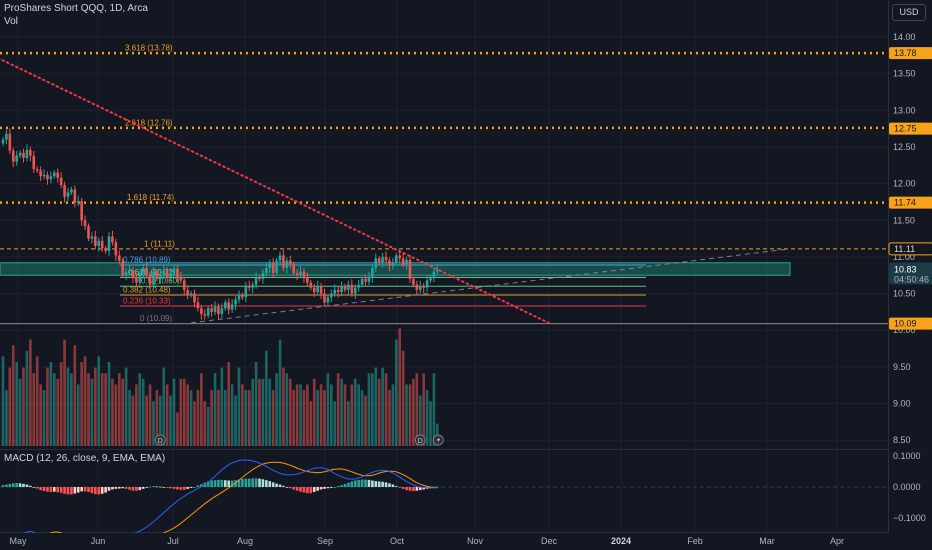  Describe the element at coordinates (76, 8) in the screenshot. I see `symbol-title: ProShares Short QQQ, 1D, Arca` at that location.